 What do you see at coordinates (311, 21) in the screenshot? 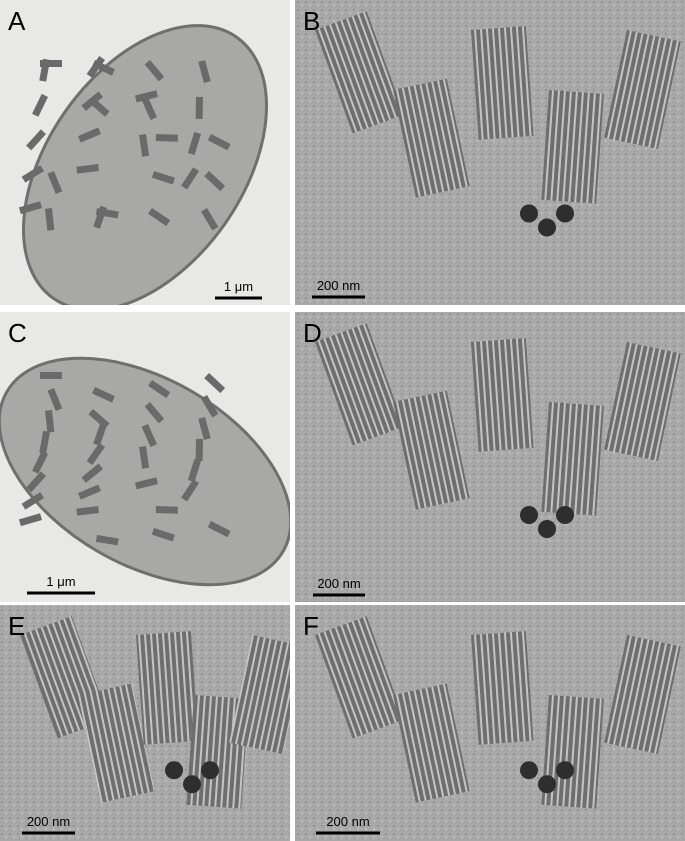
I see `panel-label: B` at bounding box center [311, 21].